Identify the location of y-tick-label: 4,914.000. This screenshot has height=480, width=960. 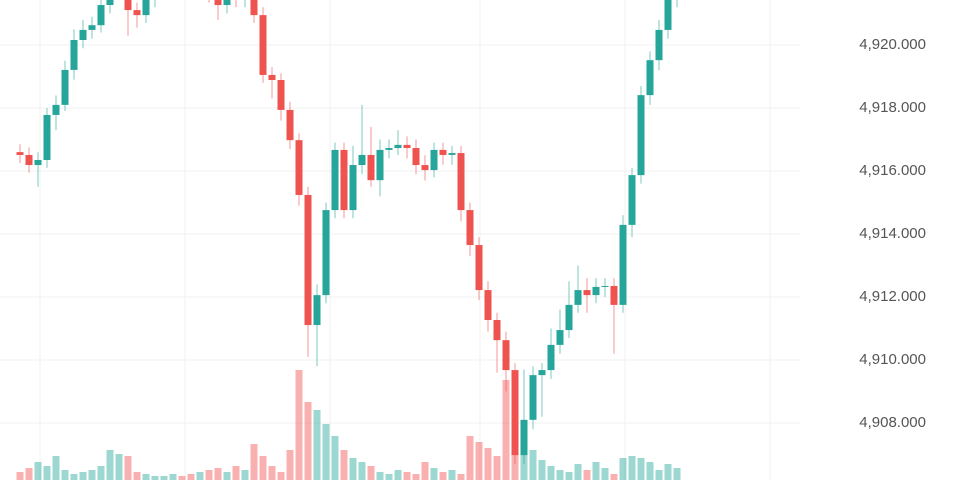
(892, 233).